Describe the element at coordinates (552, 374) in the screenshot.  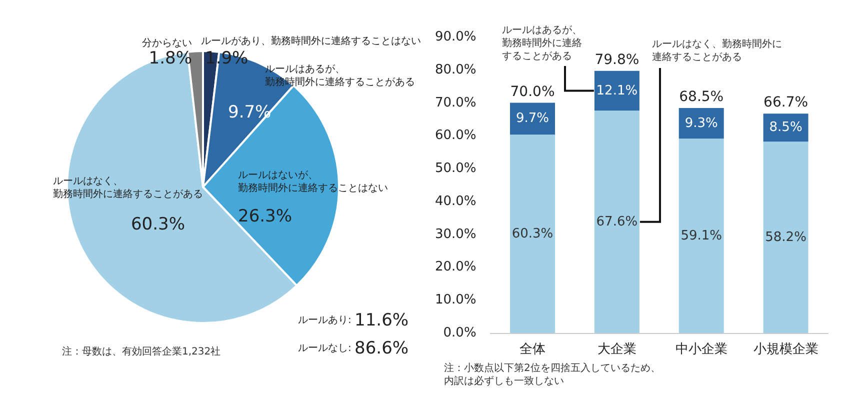
I see `text: 注：小数点以下第2位を四捨五入しているため、内訳は必ずしも一致しない` at that location.